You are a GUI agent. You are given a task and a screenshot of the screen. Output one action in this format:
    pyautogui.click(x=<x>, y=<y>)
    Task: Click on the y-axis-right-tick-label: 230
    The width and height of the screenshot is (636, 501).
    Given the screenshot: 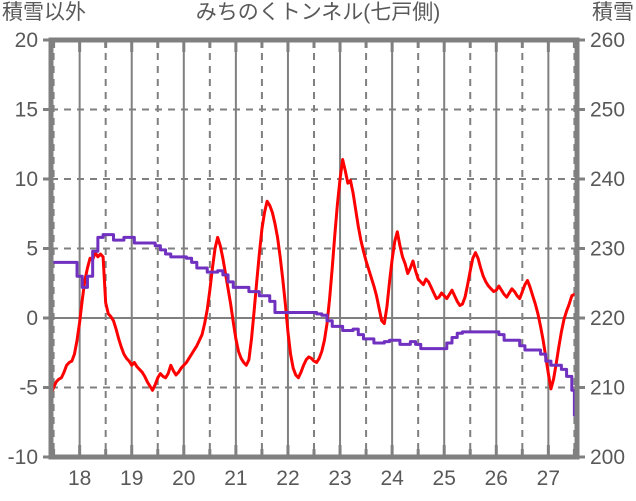 What is the action you would take?
    pyautogui.click(x=607, y=249)
    